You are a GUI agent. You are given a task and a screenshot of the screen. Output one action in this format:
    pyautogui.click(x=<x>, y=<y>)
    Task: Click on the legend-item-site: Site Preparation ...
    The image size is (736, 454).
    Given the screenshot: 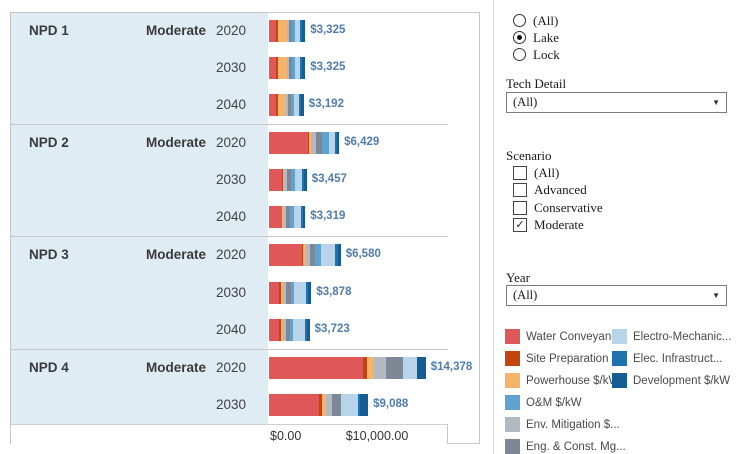 What is the action you would take?
    pyautogui.click(x=563, y=358)
    